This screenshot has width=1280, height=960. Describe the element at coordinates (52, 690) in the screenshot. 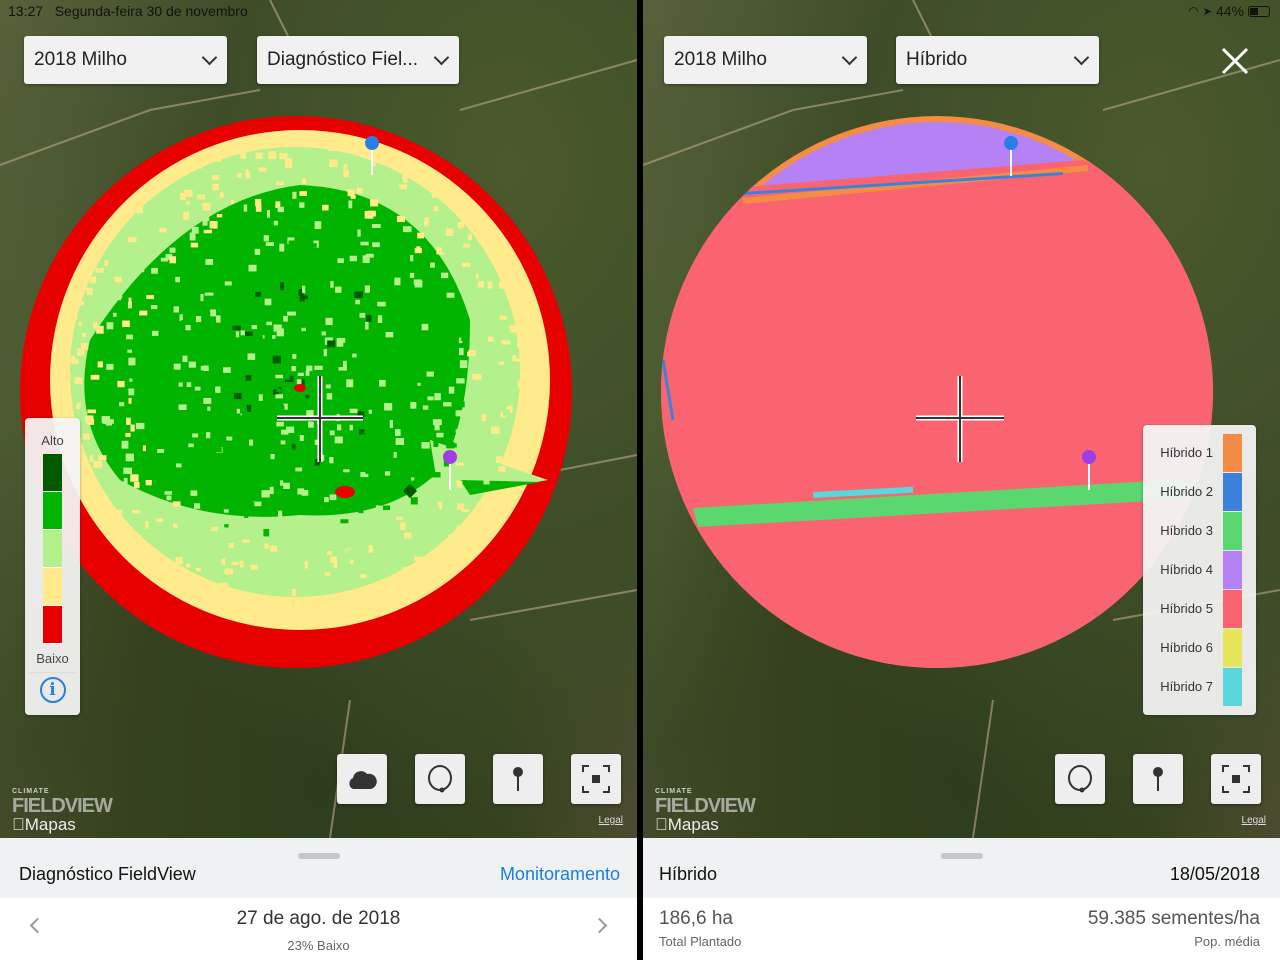

I see `info-icon: i` at that location.